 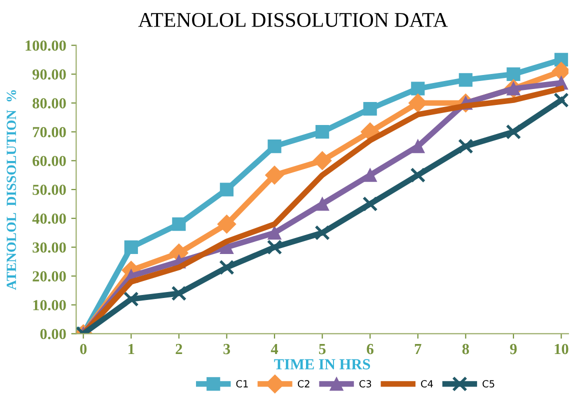 What do you see at coordinates (322, 364) in the screenshot?
I see `x-axis-title: TIME IN HRS` at bounding box center [322, 364].